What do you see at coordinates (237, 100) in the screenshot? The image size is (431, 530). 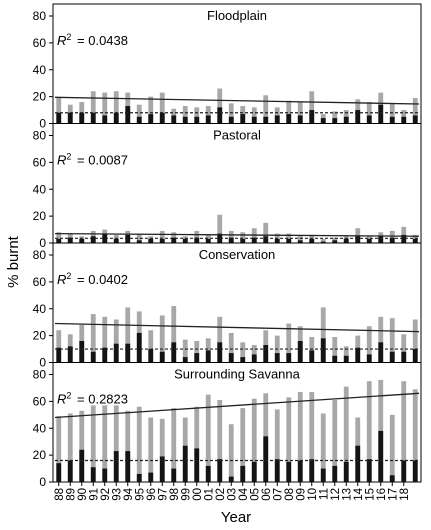 I see `trend-line` at bounding box center [237, 100].